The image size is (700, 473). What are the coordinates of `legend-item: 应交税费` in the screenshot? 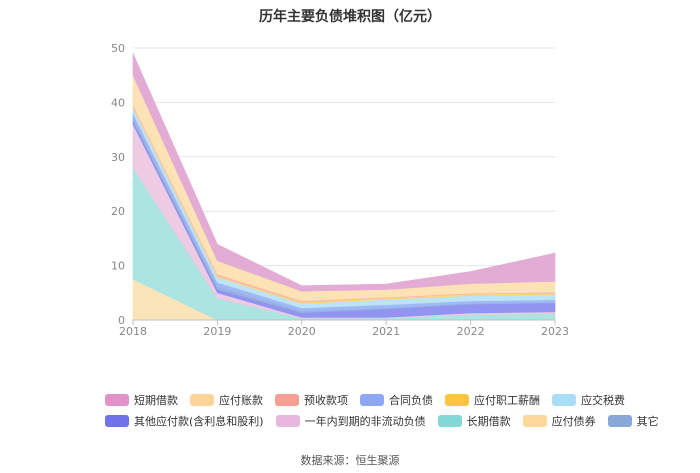 It's located at (588, 400).